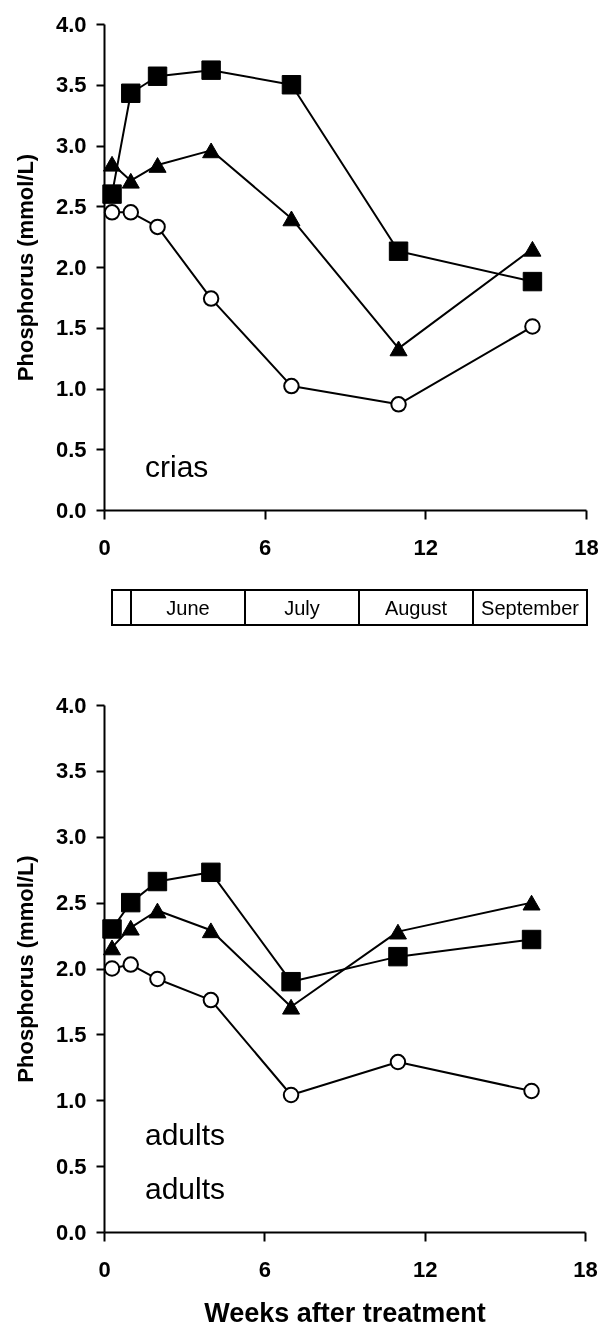  Describe the element at coordinates (530, 607) in the screenshot. I see `category-label: September` at that location.